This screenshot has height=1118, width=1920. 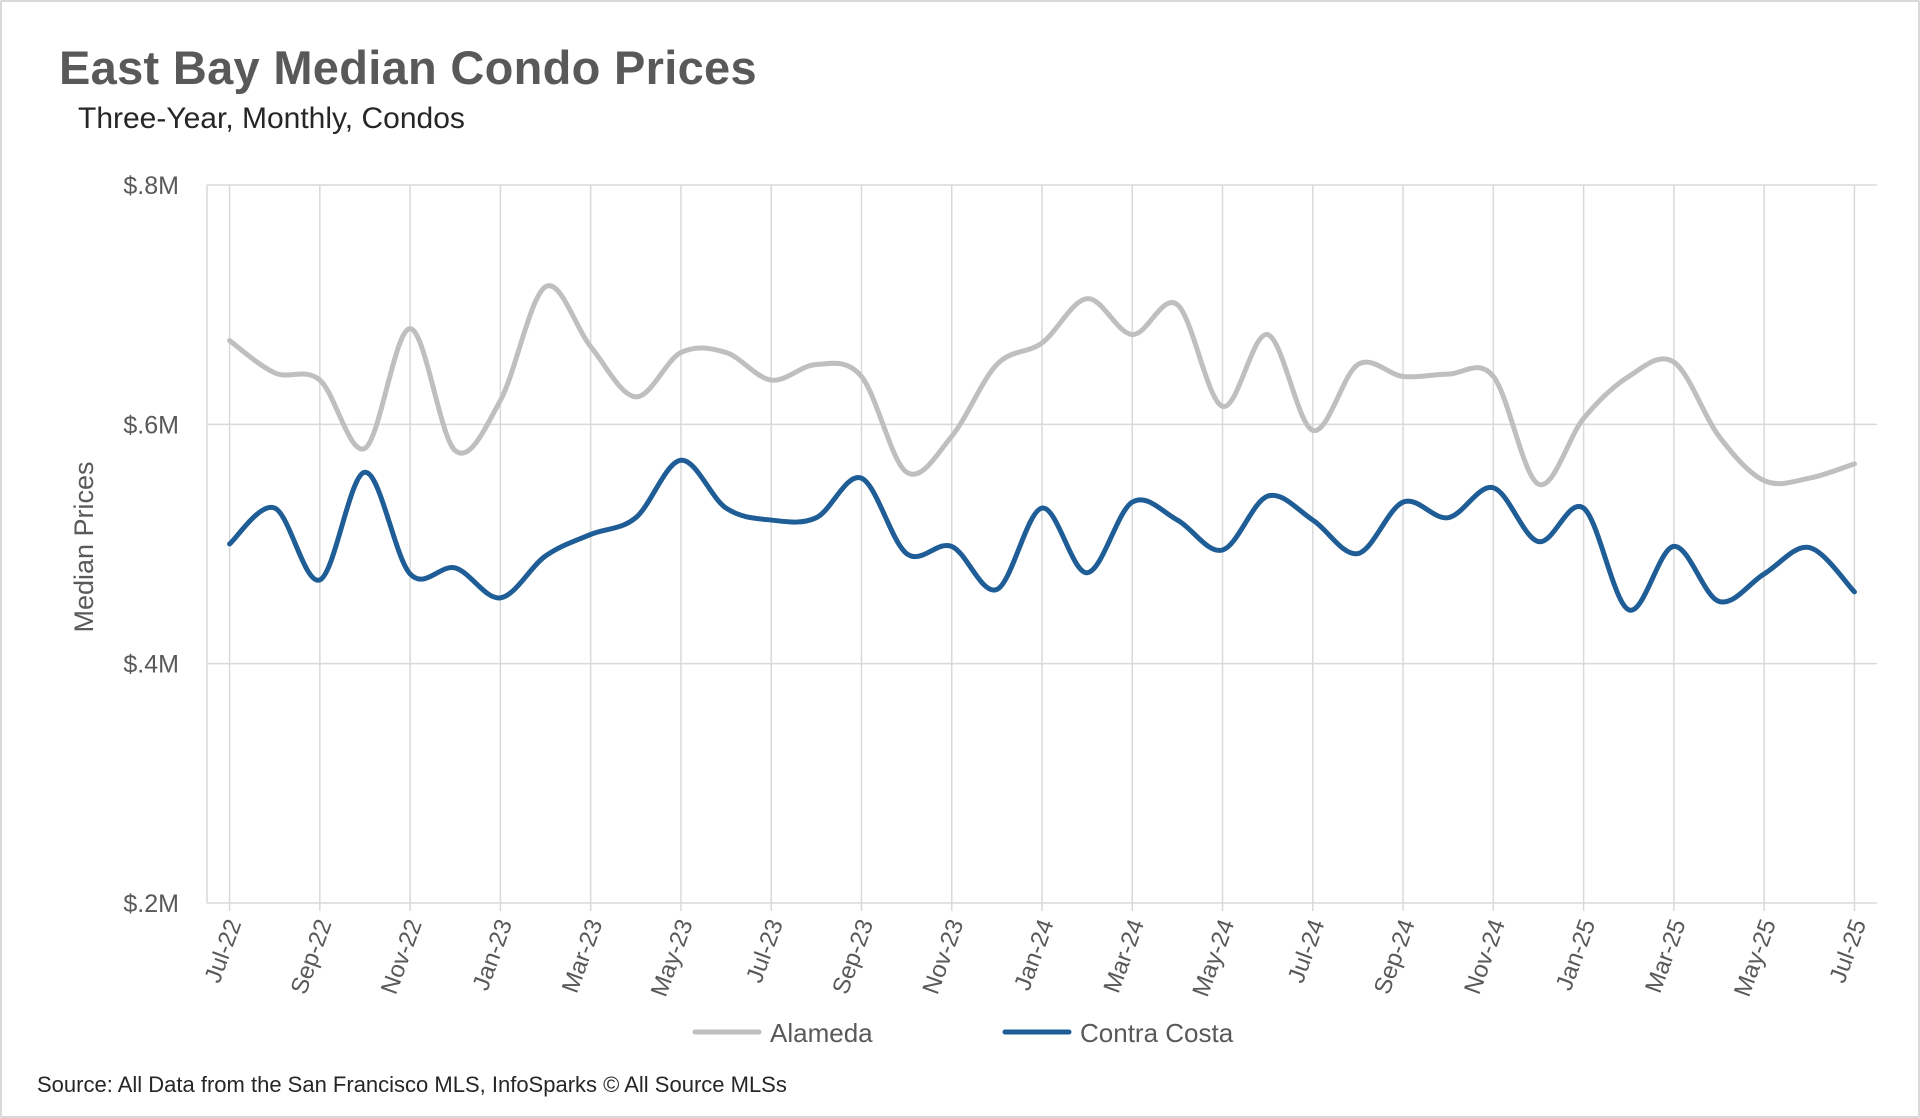 What do you see at coordinates (1307, 951) in the screenshot?
I see `x-tick-label: Jul-24` at bounding box center [1307, 951].